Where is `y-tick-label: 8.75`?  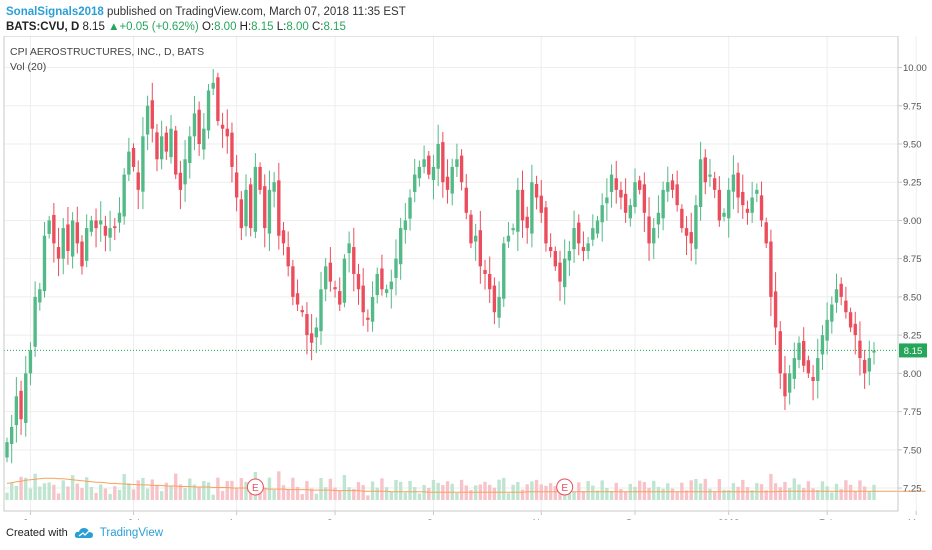 y-tick-label: 8.75 is located at coordinates (912, 259).